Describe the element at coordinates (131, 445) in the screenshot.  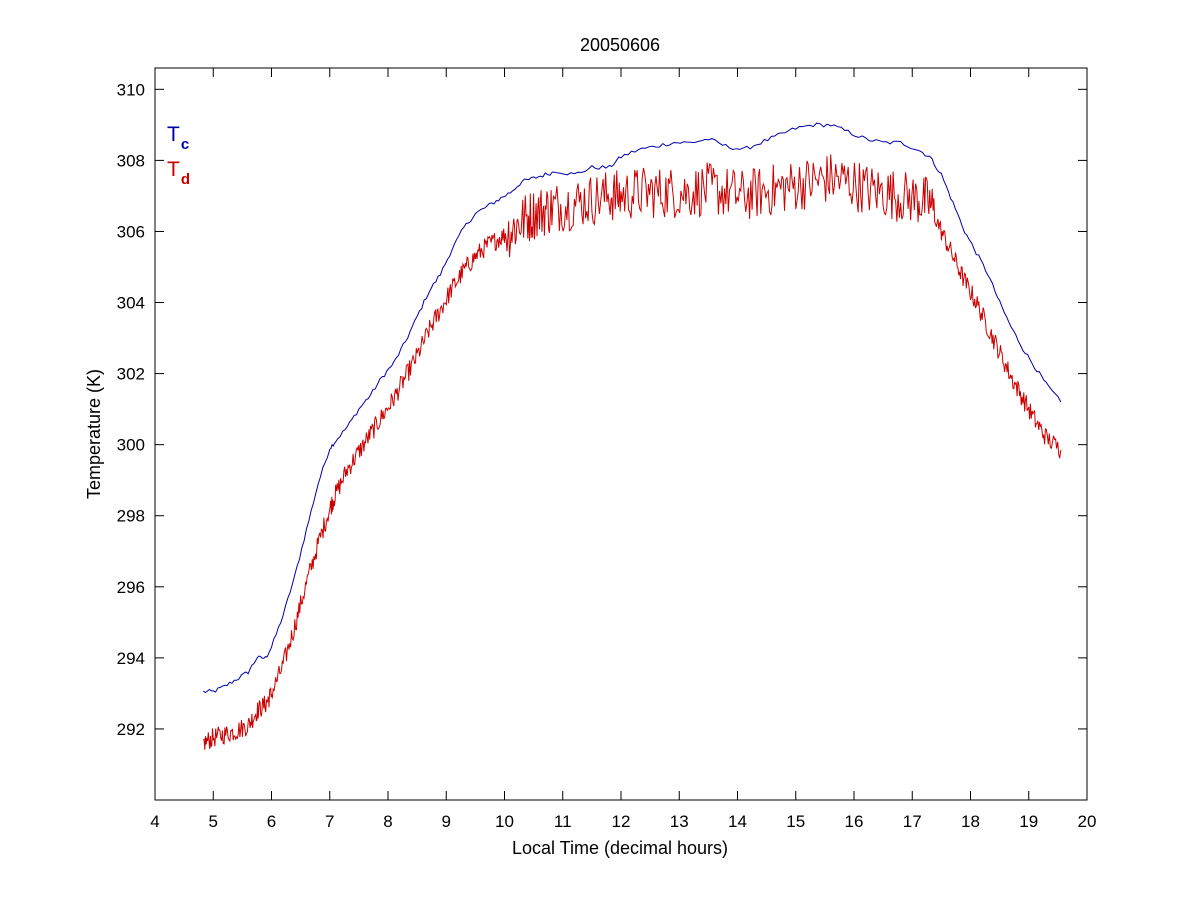
I see `y-tick-label: 300` at that location.